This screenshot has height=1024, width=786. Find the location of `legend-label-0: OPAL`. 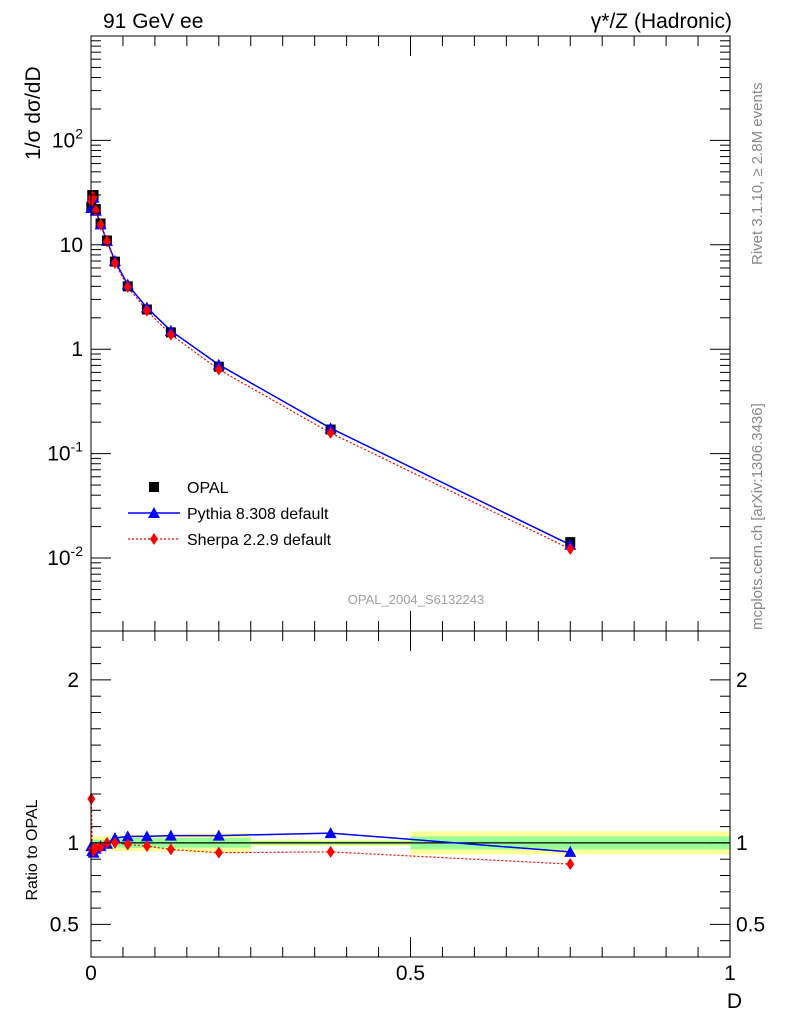

legend-label-0: OPAL is located at coordinates (208, 488).